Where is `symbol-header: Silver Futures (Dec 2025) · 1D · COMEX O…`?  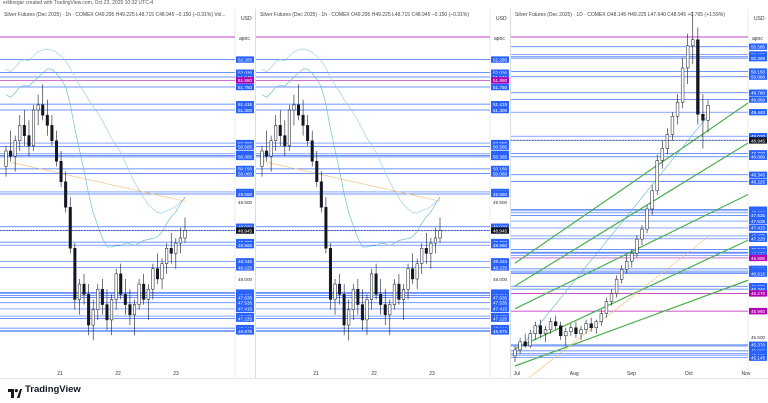 symbol-header: Silver Futures (Dec 2025) · 1D · COMEX O… is located at coordinates (620, 15).